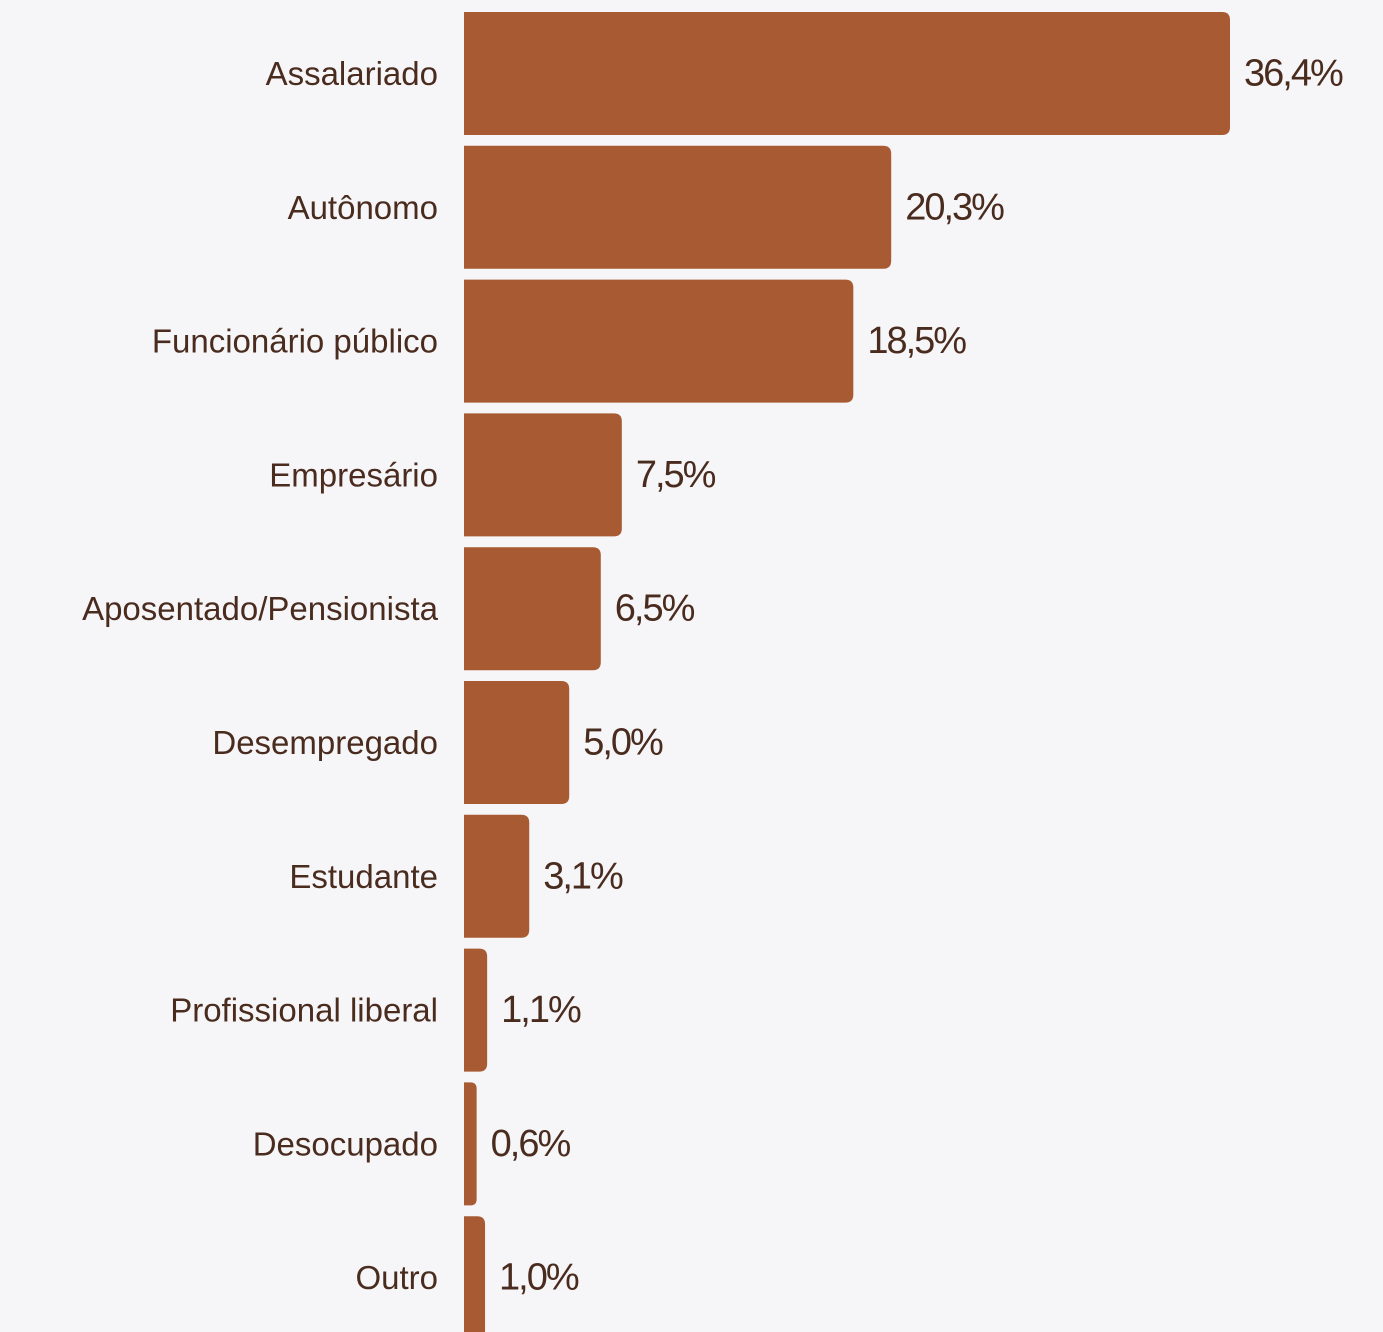  I want to click on bar-assalariado, so click(847, 73).